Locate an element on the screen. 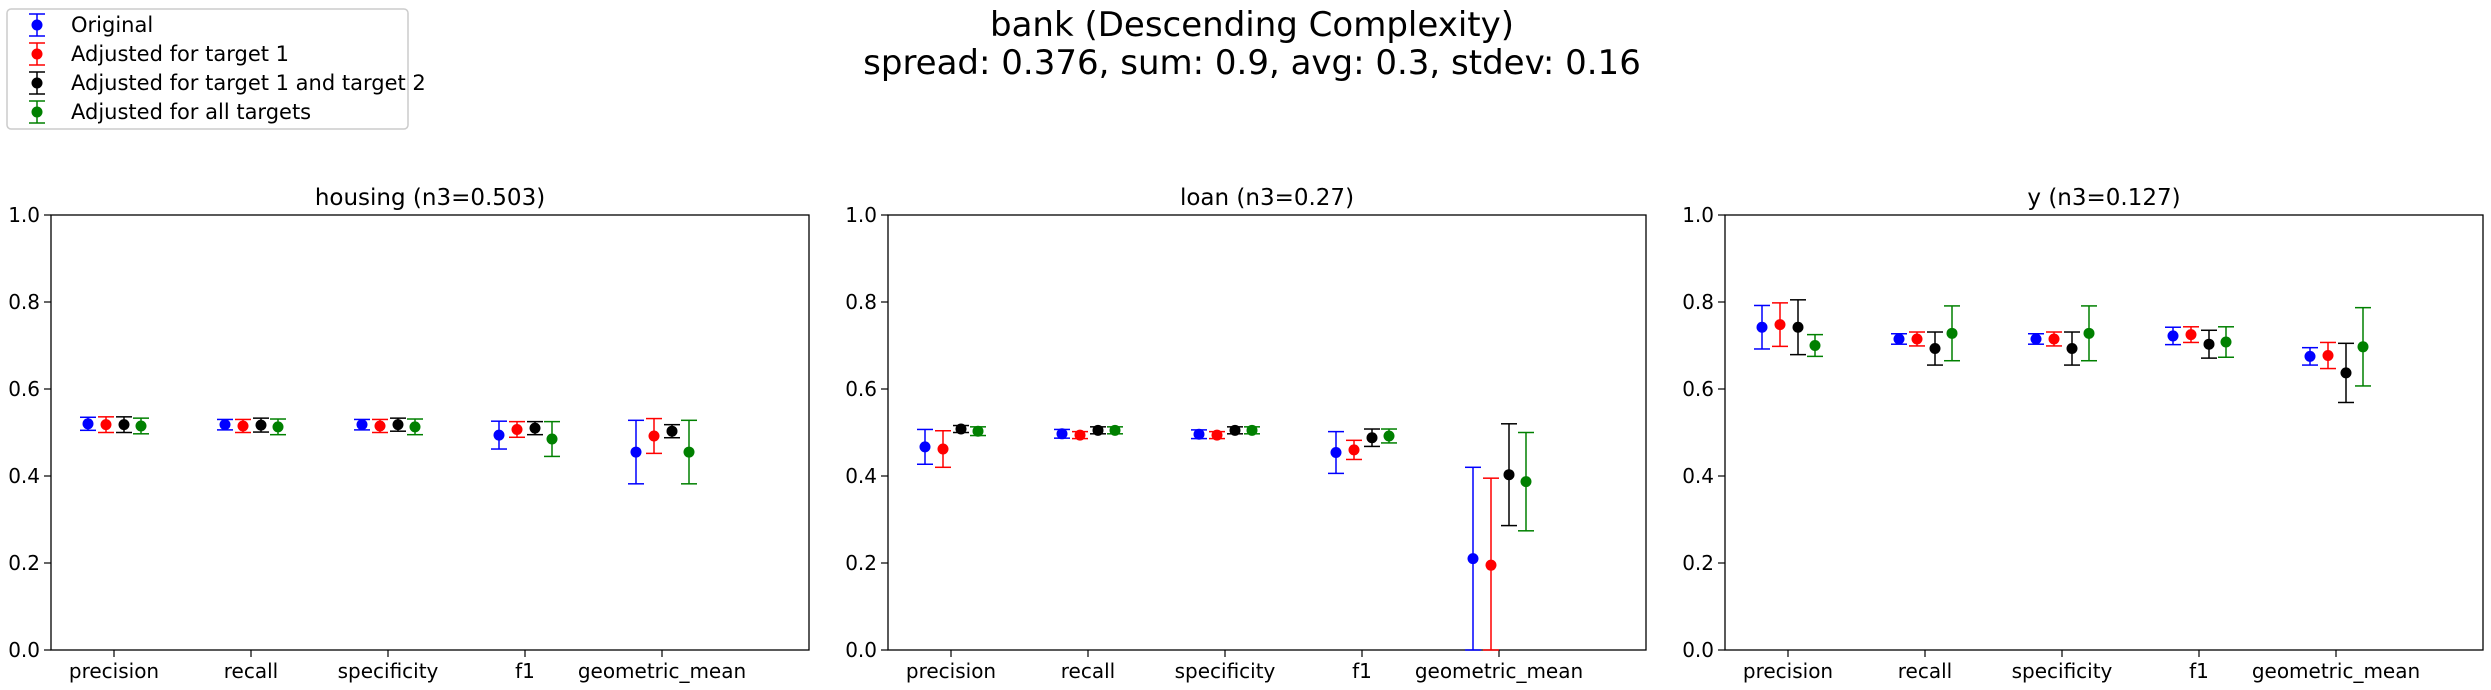  legend-label: Original is located at coordinates (112, 25).